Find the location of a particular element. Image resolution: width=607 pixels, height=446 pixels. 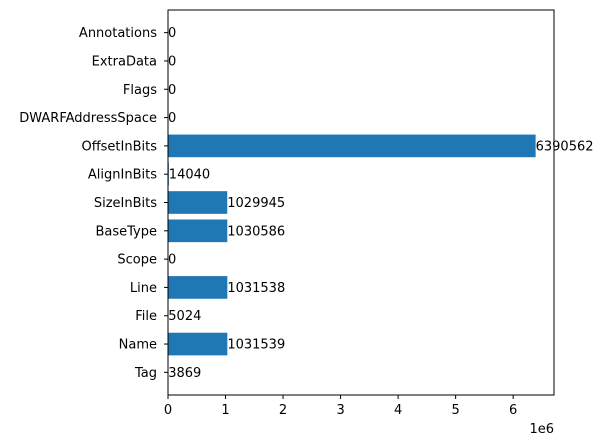

y-tick-label: Flags is located at coordinates (140, 90).